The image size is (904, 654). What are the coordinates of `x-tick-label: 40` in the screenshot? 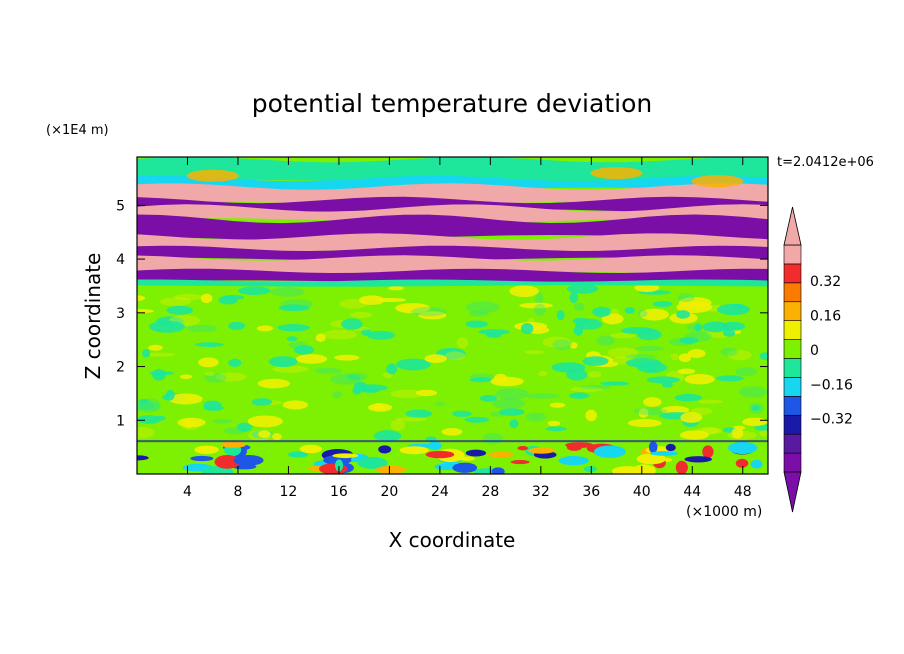 It's located at (642, 492).